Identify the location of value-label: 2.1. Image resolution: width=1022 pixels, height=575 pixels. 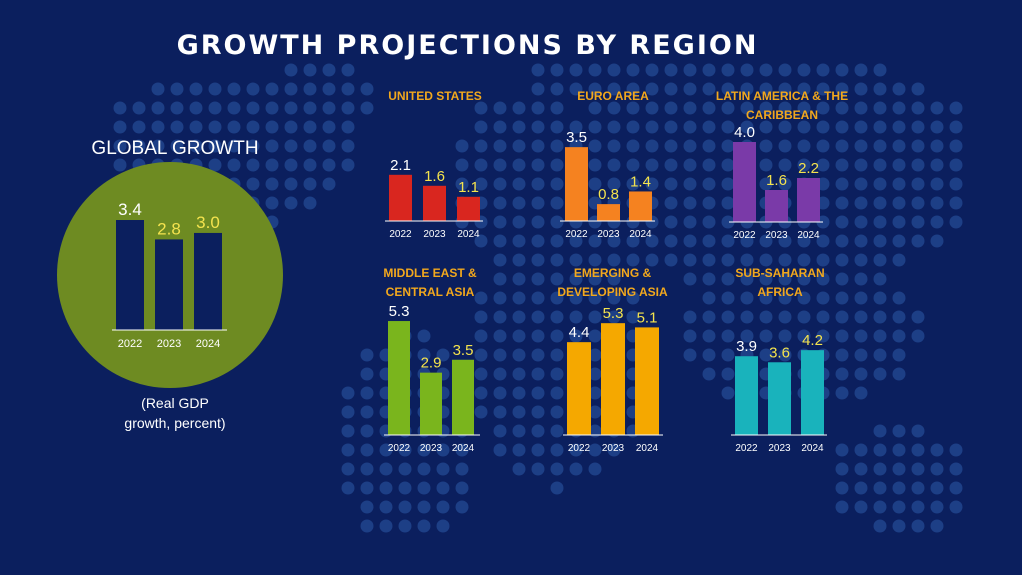
(400, 165).